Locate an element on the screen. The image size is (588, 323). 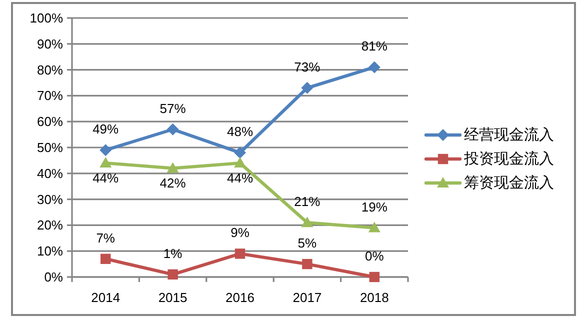
value-label: 57% is located at coordinates (173, 108).